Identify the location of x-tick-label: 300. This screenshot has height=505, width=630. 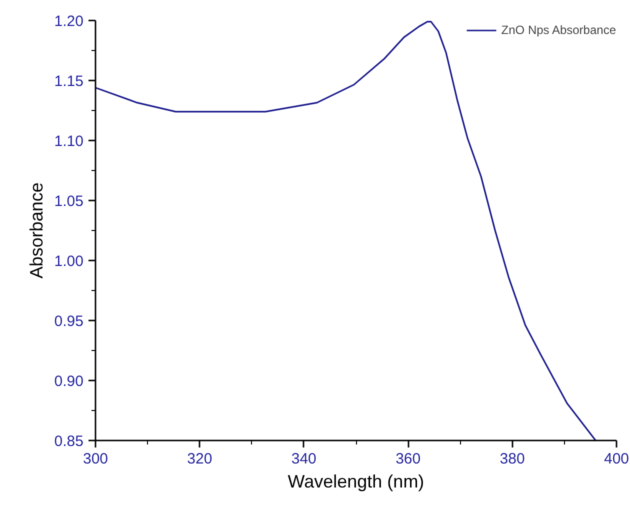
(95, 459).